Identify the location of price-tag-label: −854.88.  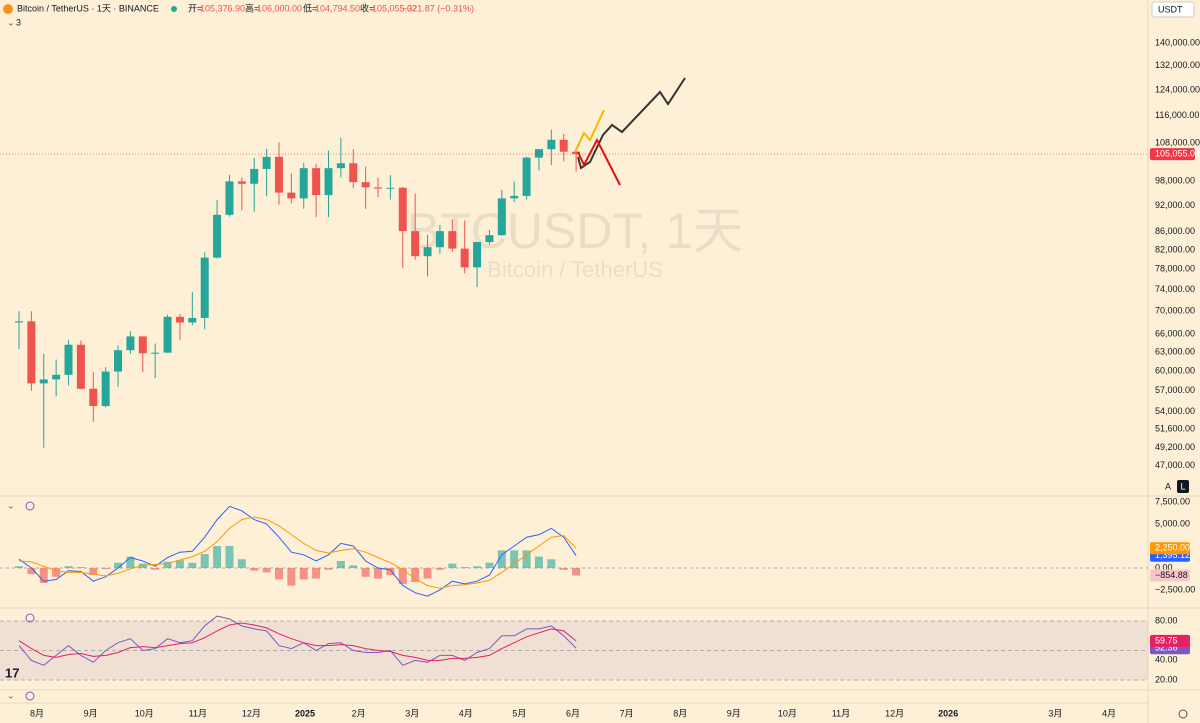
(1171, 575).